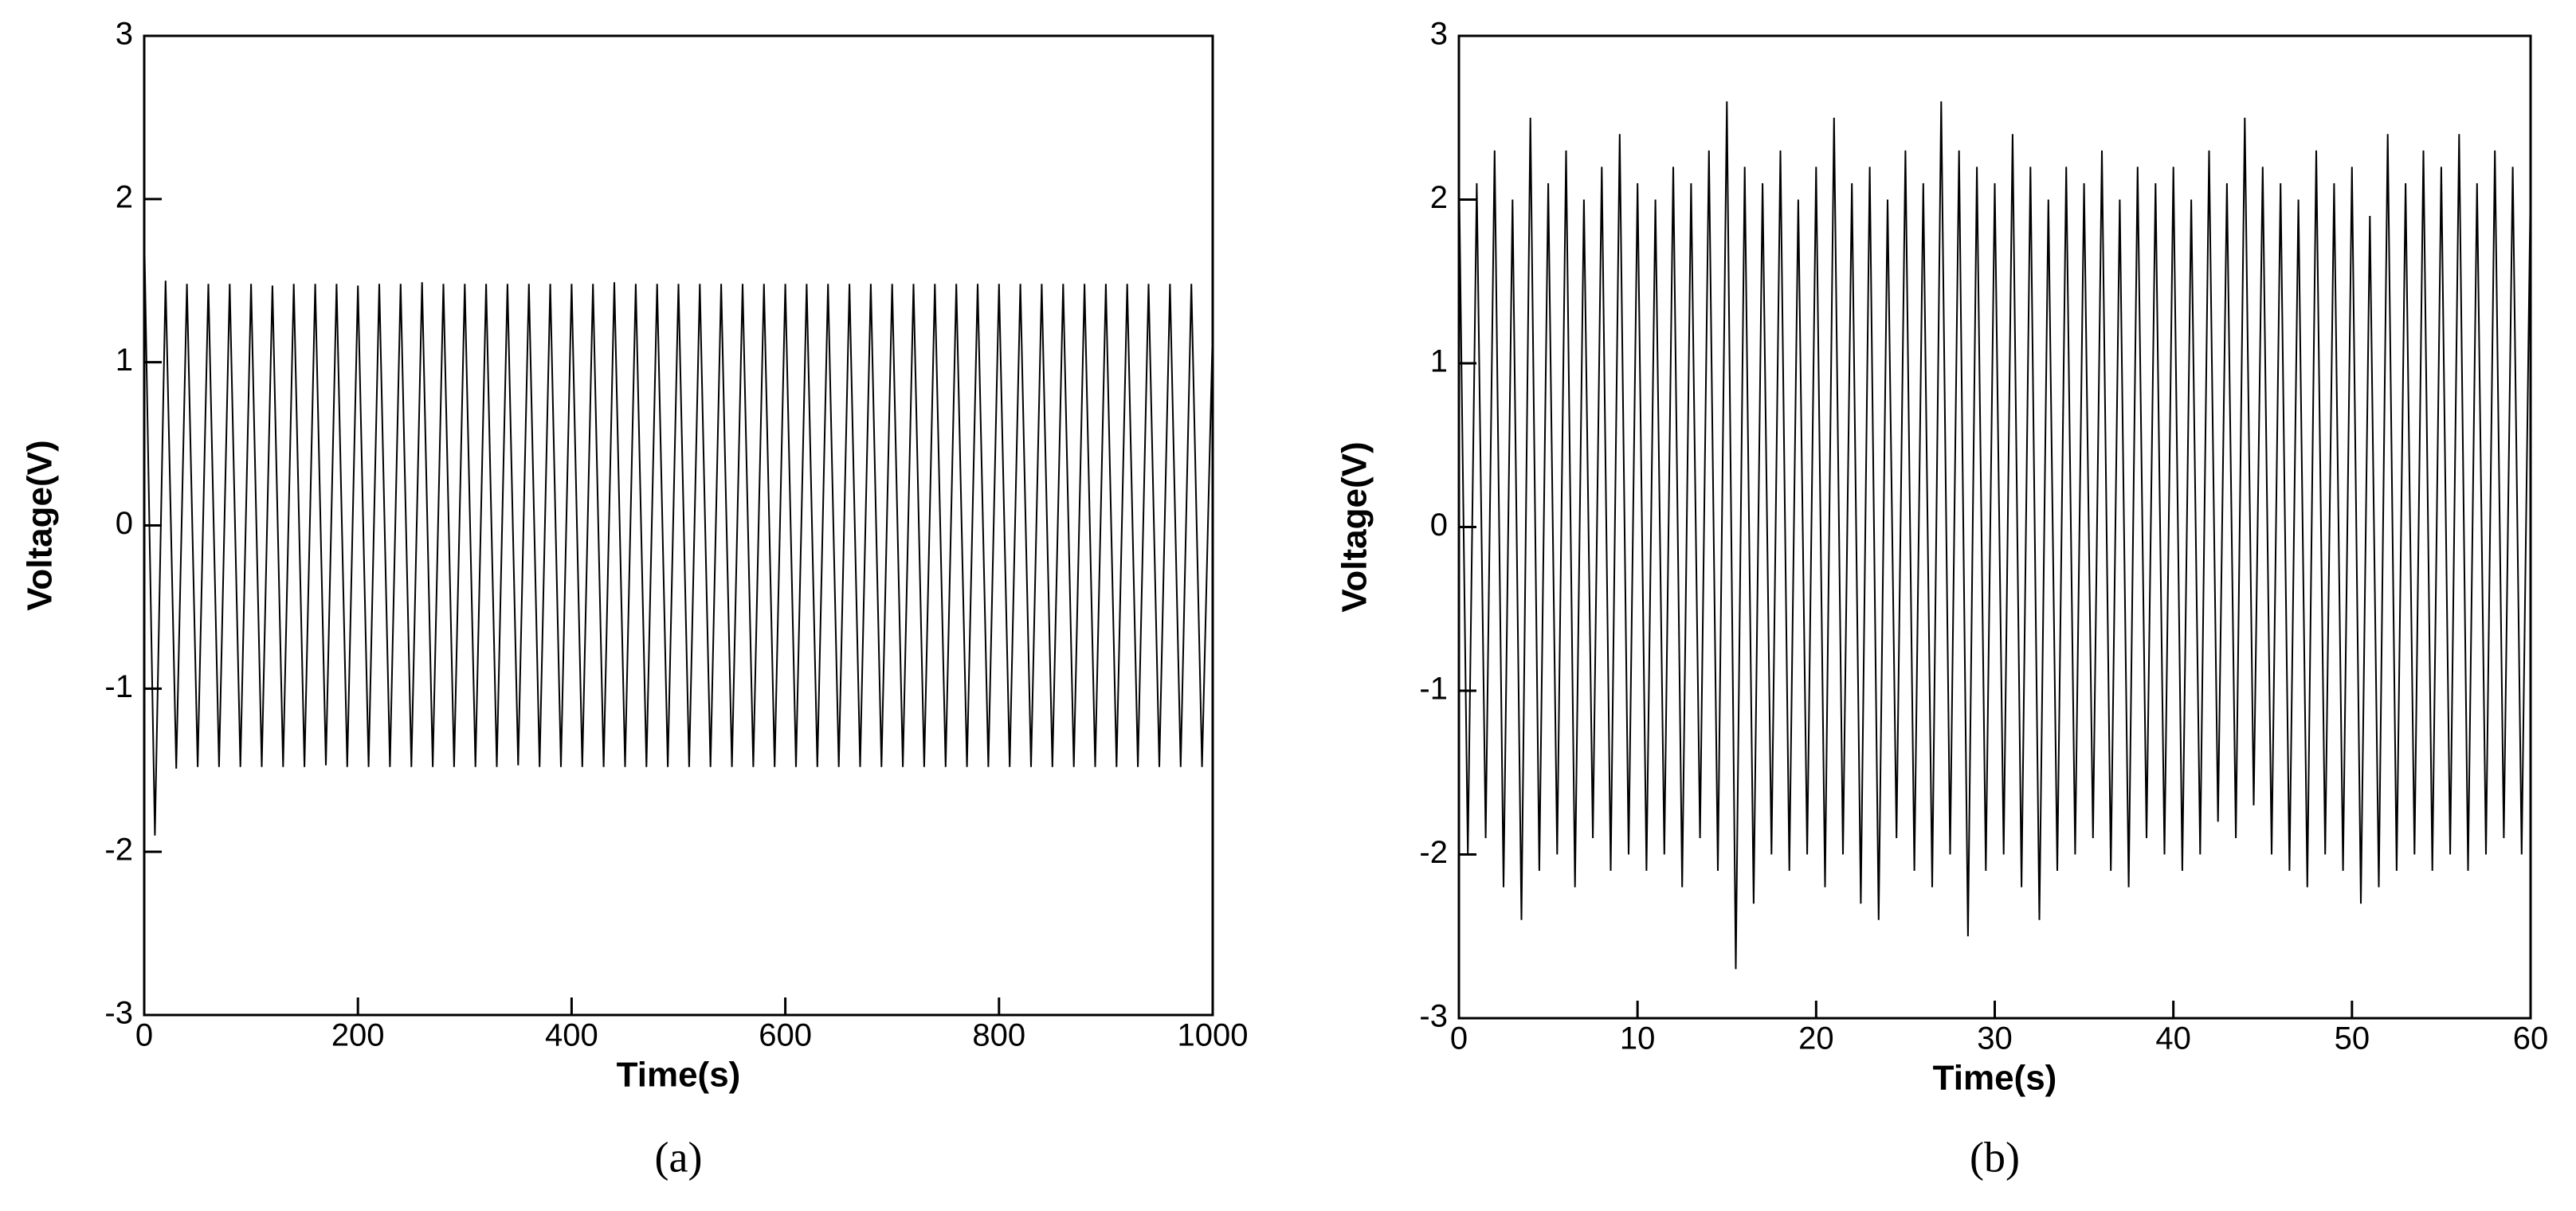  What do you see at coordinates (2173, 1038) in the screenshot?
I see `x-tick-label: 40` at bounding box center [2173, 1038].